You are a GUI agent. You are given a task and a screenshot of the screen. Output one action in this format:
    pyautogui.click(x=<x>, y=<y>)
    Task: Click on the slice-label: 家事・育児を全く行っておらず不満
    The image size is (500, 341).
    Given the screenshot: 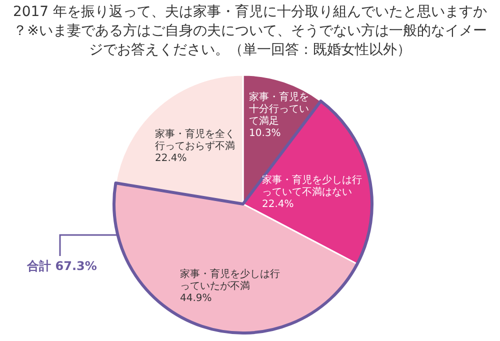 What is the action you would take?
    pyautogui.click(x=195, y=140)
    